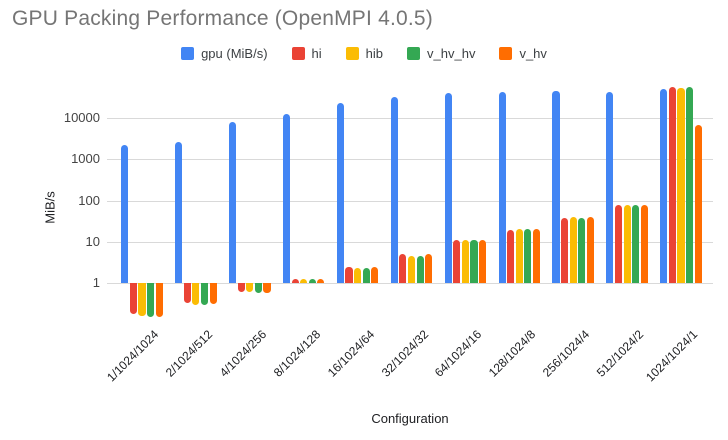 This screenshot has height=440, width=728. I want to click on legend-item-hib: hib, so click(364, 53).